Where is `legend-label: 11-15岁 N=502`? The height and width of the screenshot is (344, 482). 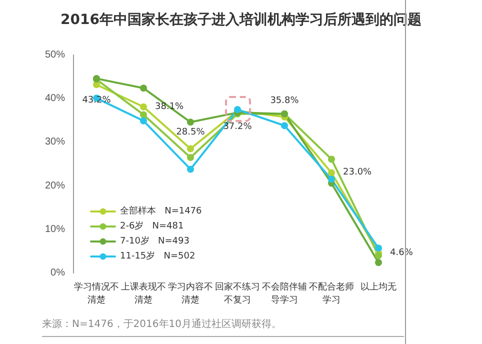 legend-label: 11-15岁 N=502 is located at coordinates (158, 256).